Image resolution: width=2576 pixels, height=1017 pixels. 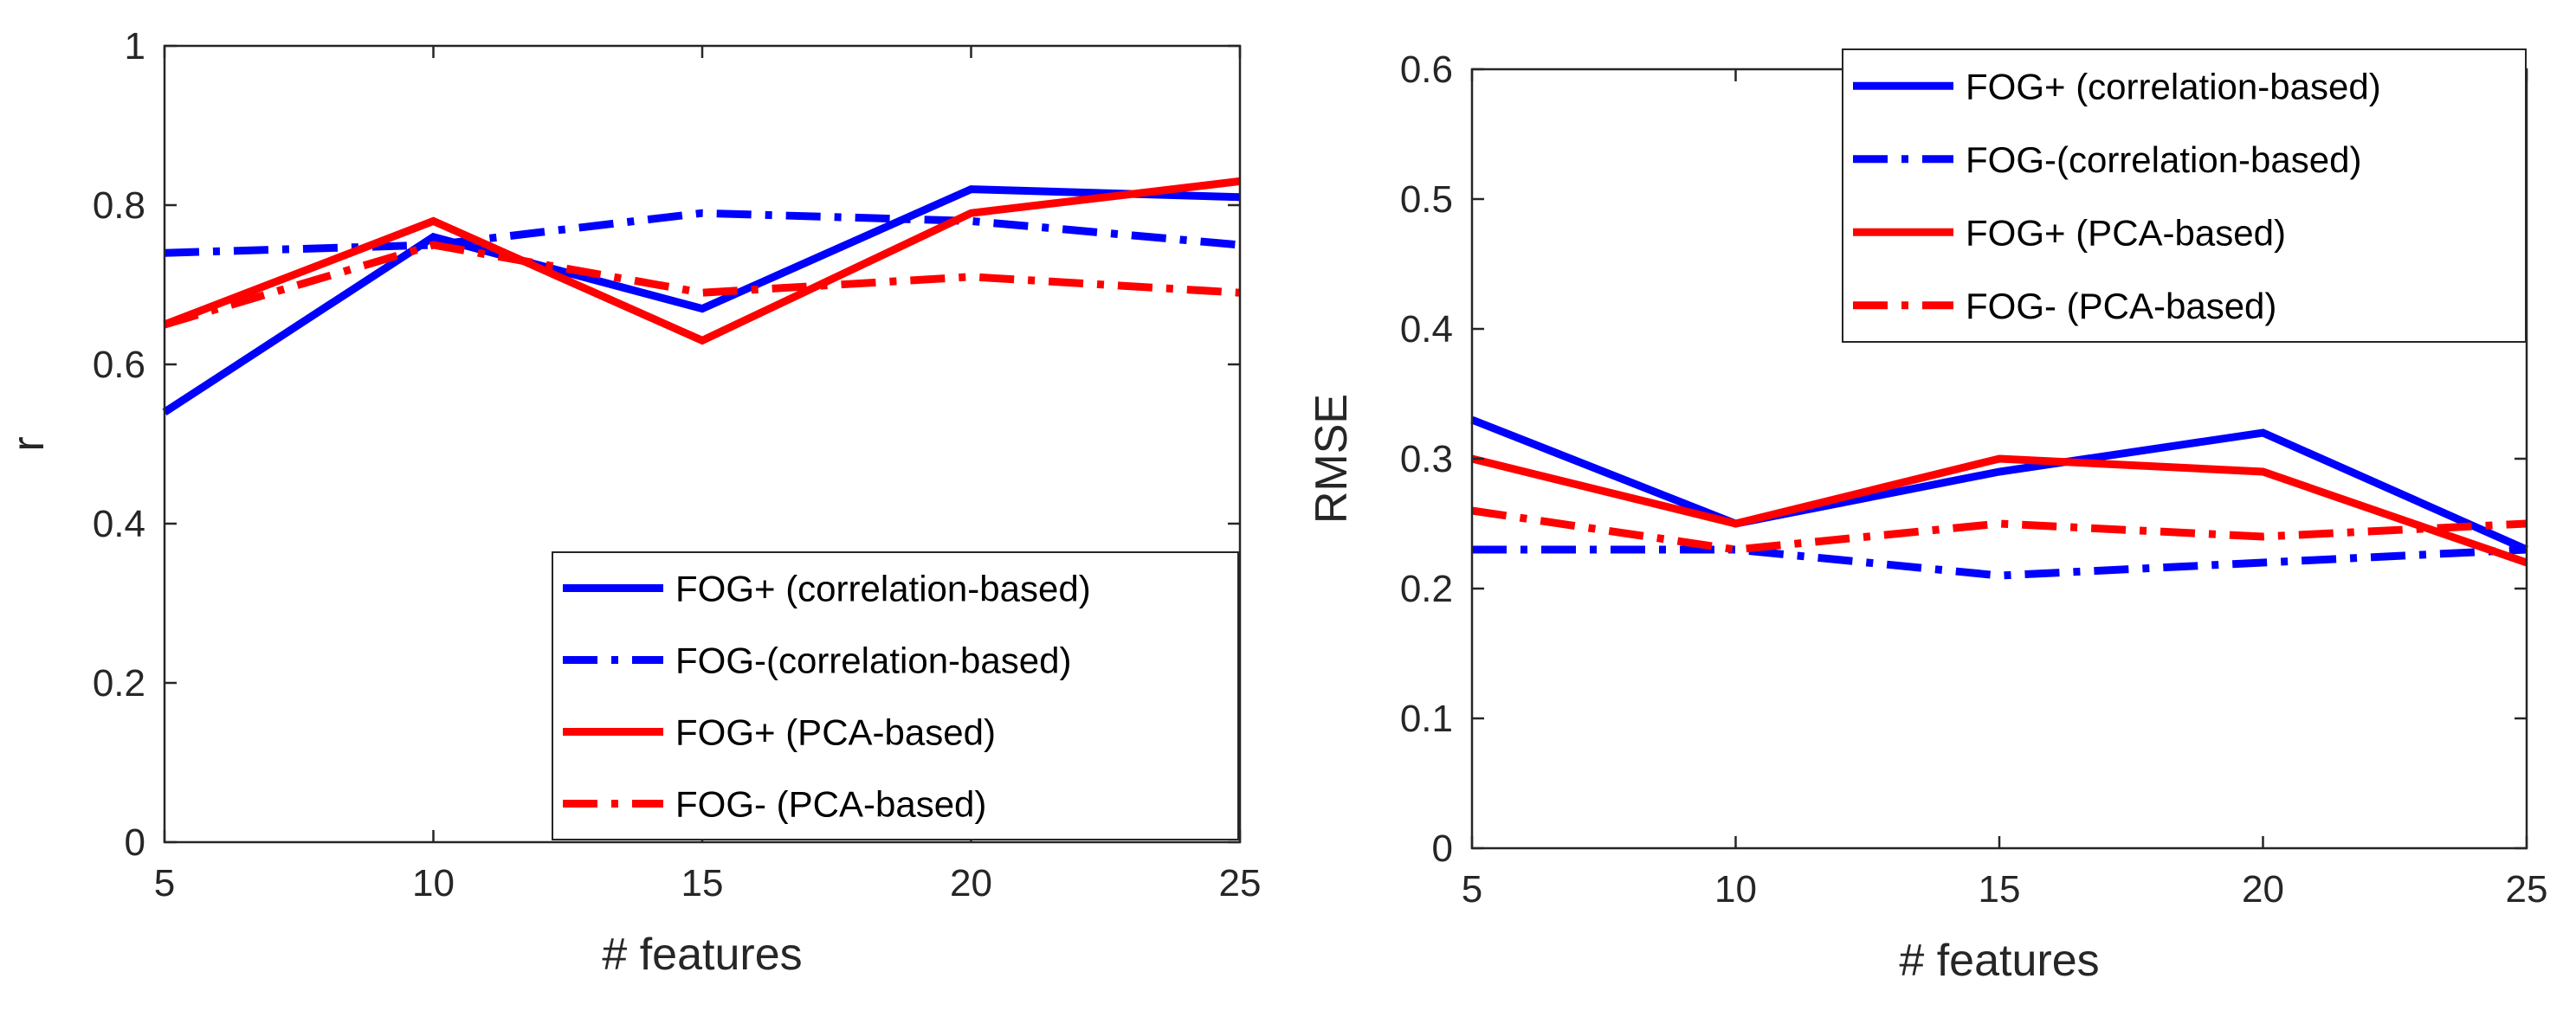 What do you see at coordinates (28, 443) in the screenshot?
I see `y-axis-label: r` at bounding box center [28, 443].